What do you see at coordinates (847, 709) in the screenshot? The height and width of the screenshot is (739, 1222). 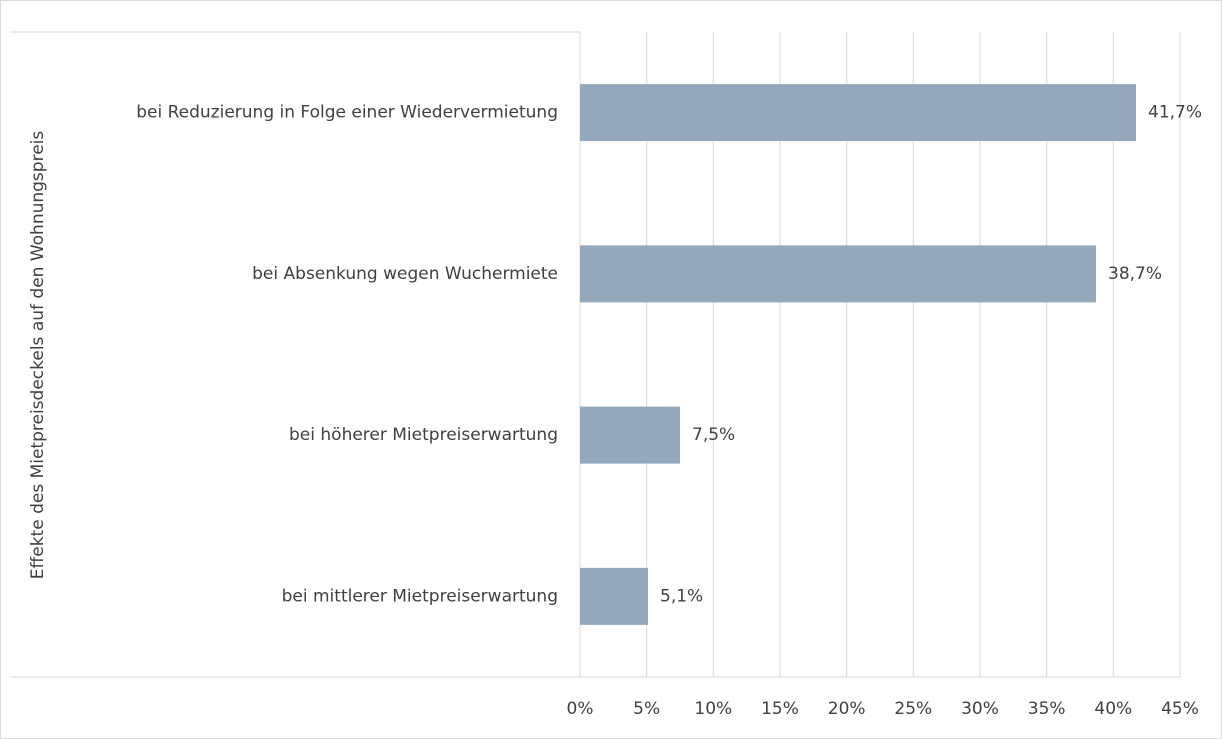 I see `x-tick-label: 20%` at bounding box center [847, 709].